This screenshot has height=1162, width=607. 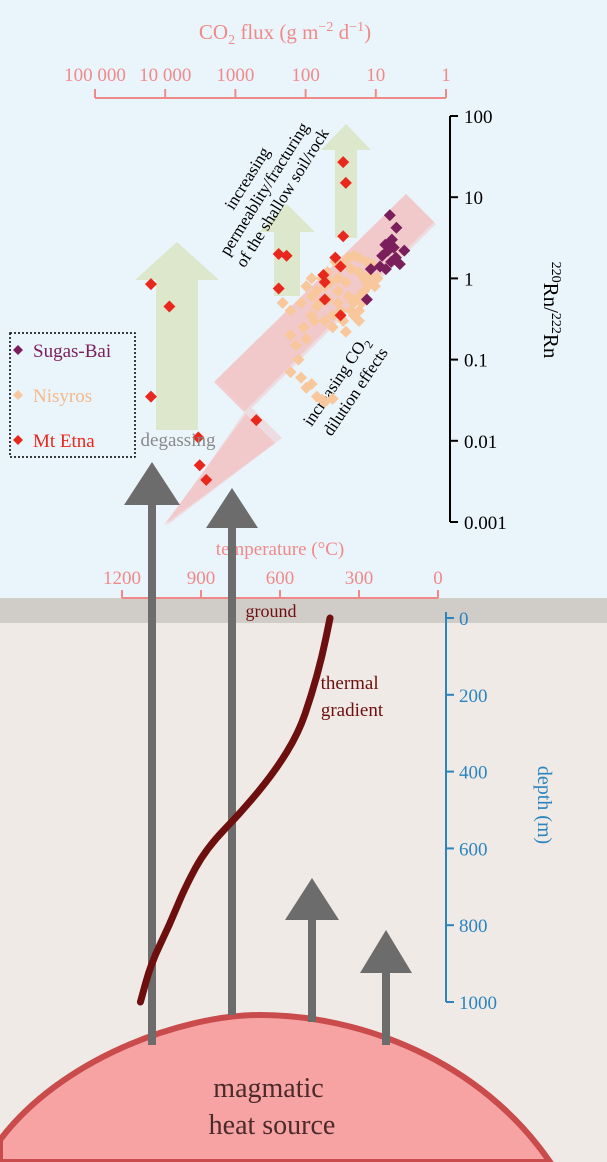 I want to click on rn-ratio-tick-label: 100, so click(x=478, y=117).